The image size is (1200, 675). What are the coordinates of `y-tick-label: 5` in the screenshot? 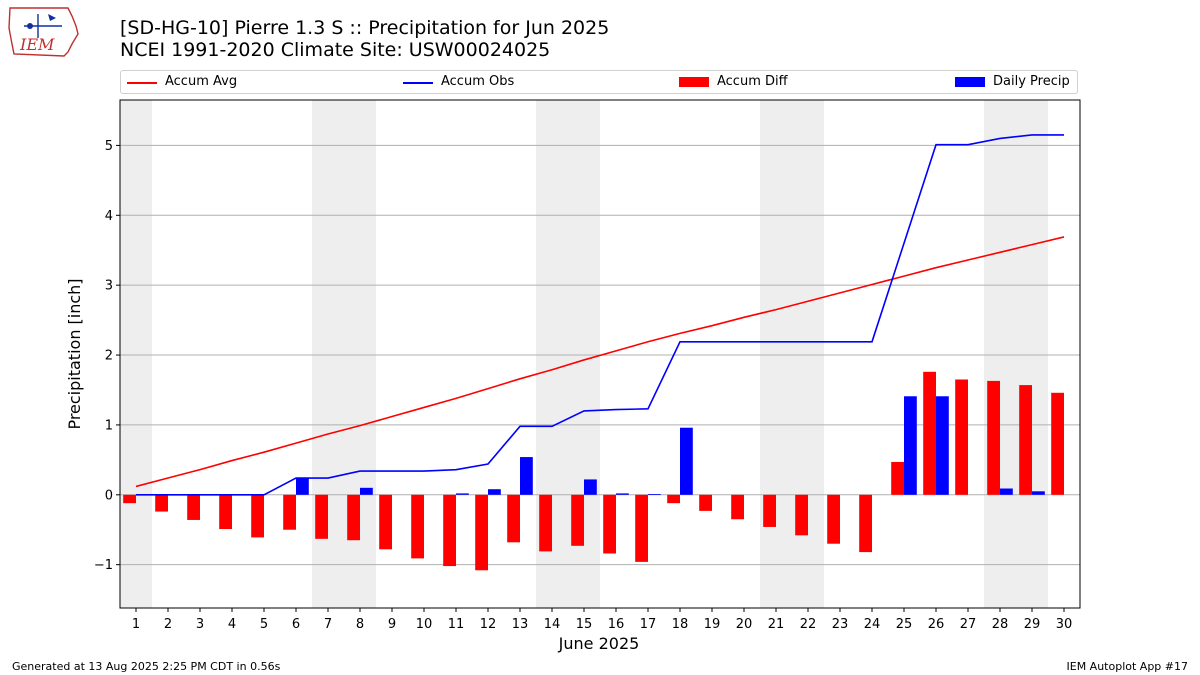 It's located at (109, 146).